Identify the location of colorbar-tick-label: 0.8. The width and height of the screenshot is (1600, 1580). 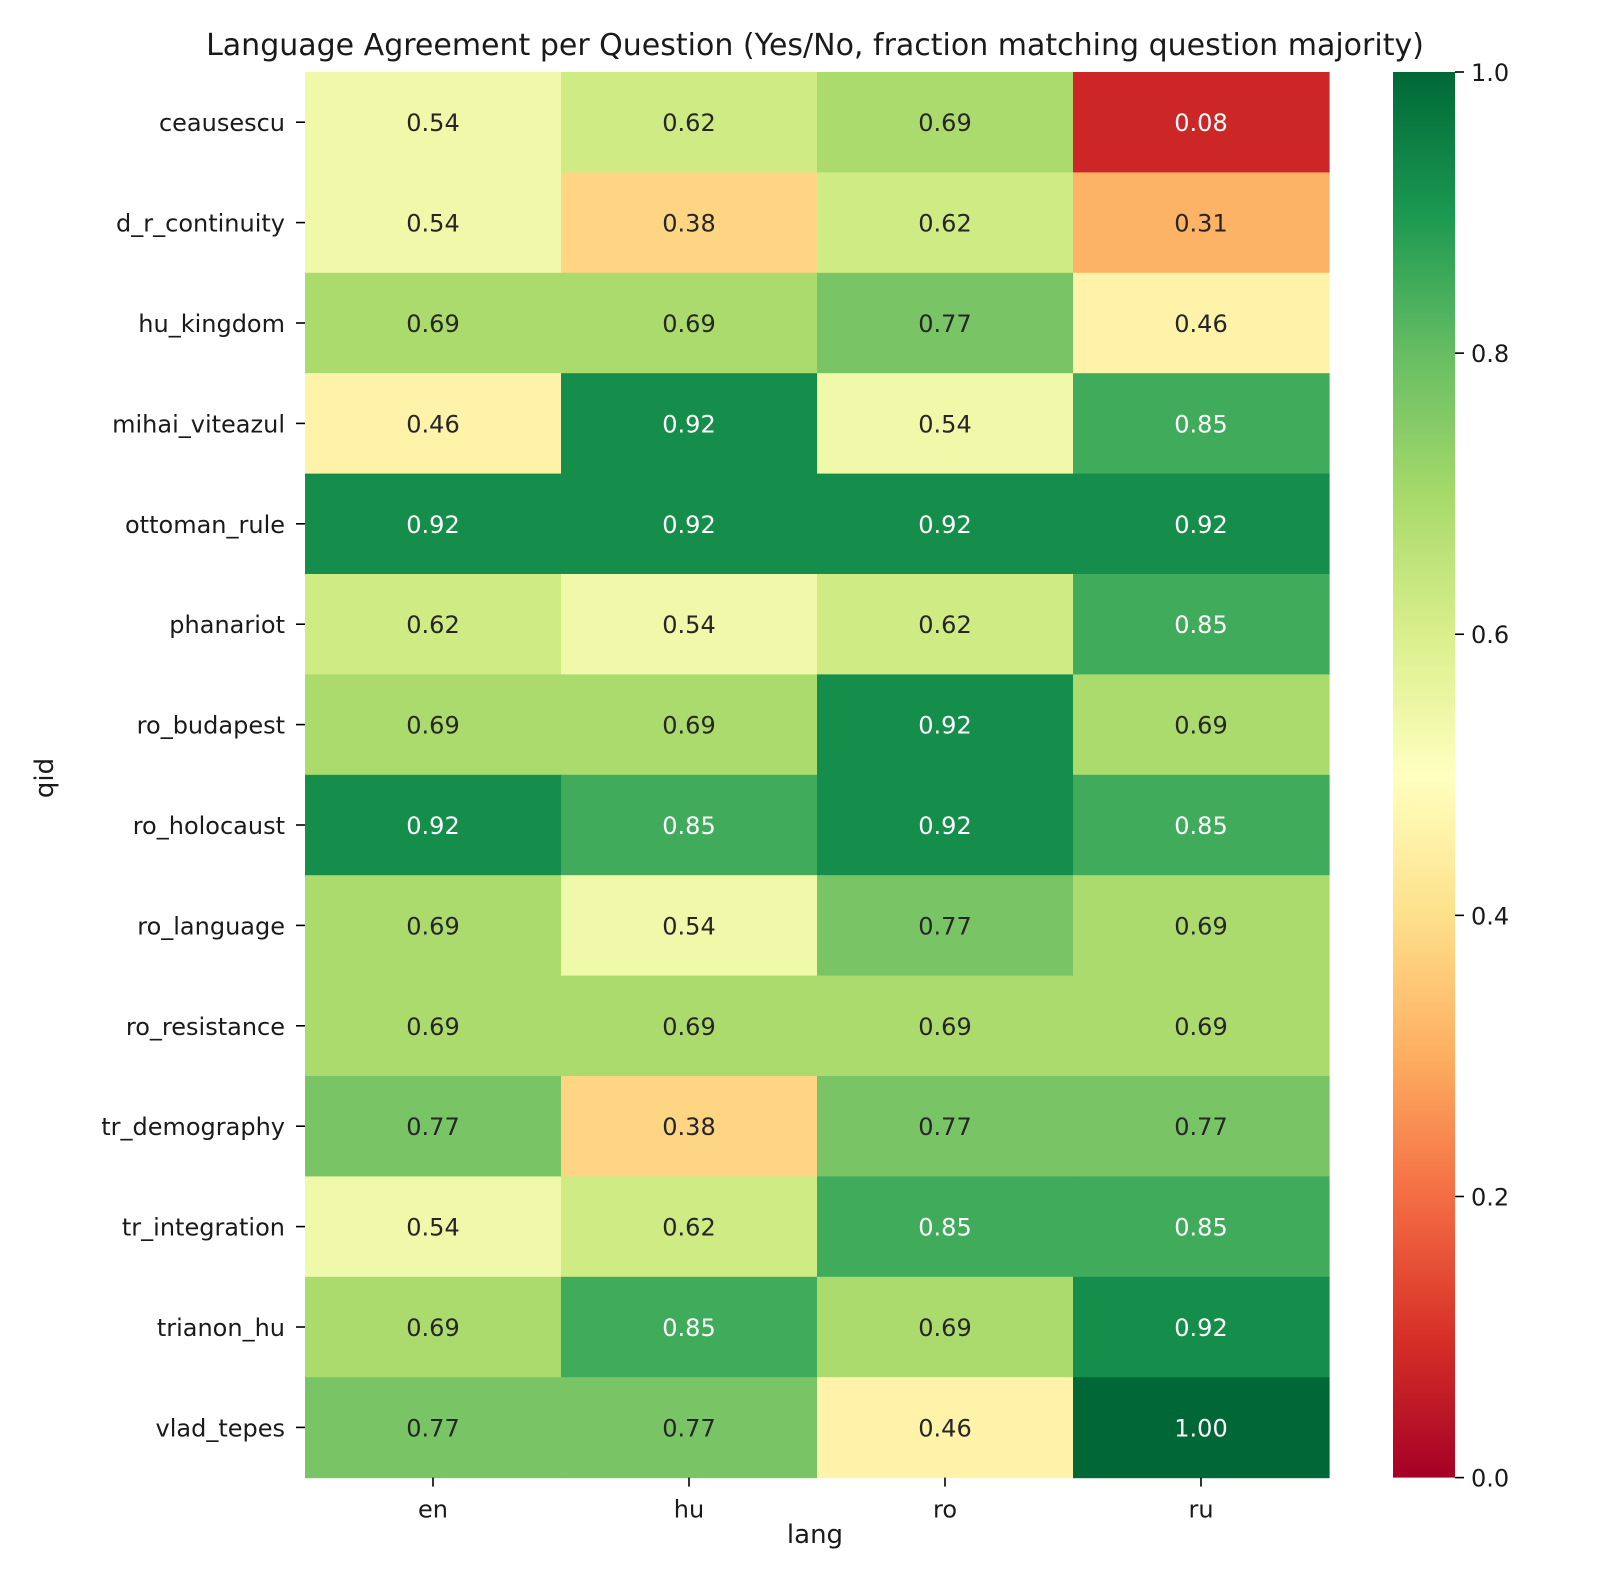
(1490, 354).